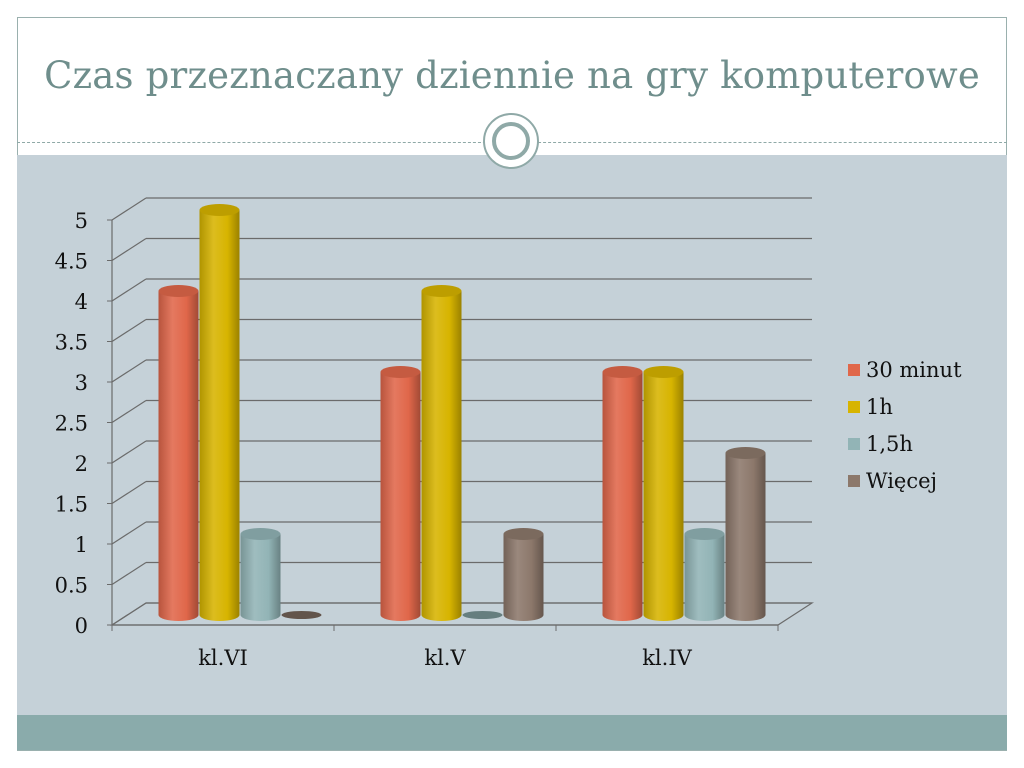 This screenshot has height=768, width=1024. Describe the element at coordinates (400, 496) in the screenshot. I see `bar-30minut-kl.V` at that location.